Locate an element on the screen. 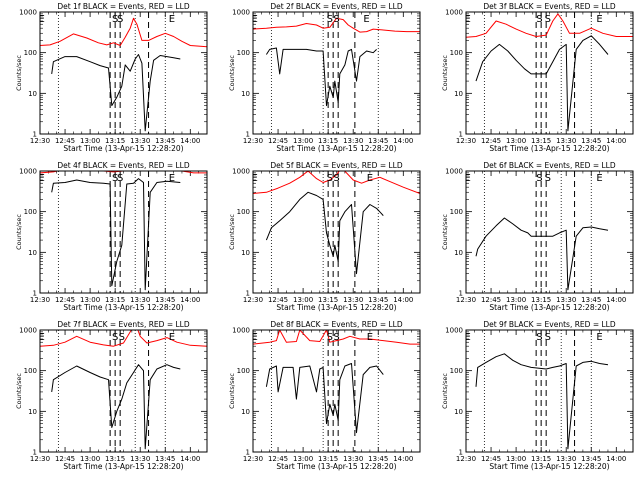 This screenshot has width=640, height=480. panel-title: Det 7f BLACK = Events, RED = LLD is located at coordinates (123, 324).